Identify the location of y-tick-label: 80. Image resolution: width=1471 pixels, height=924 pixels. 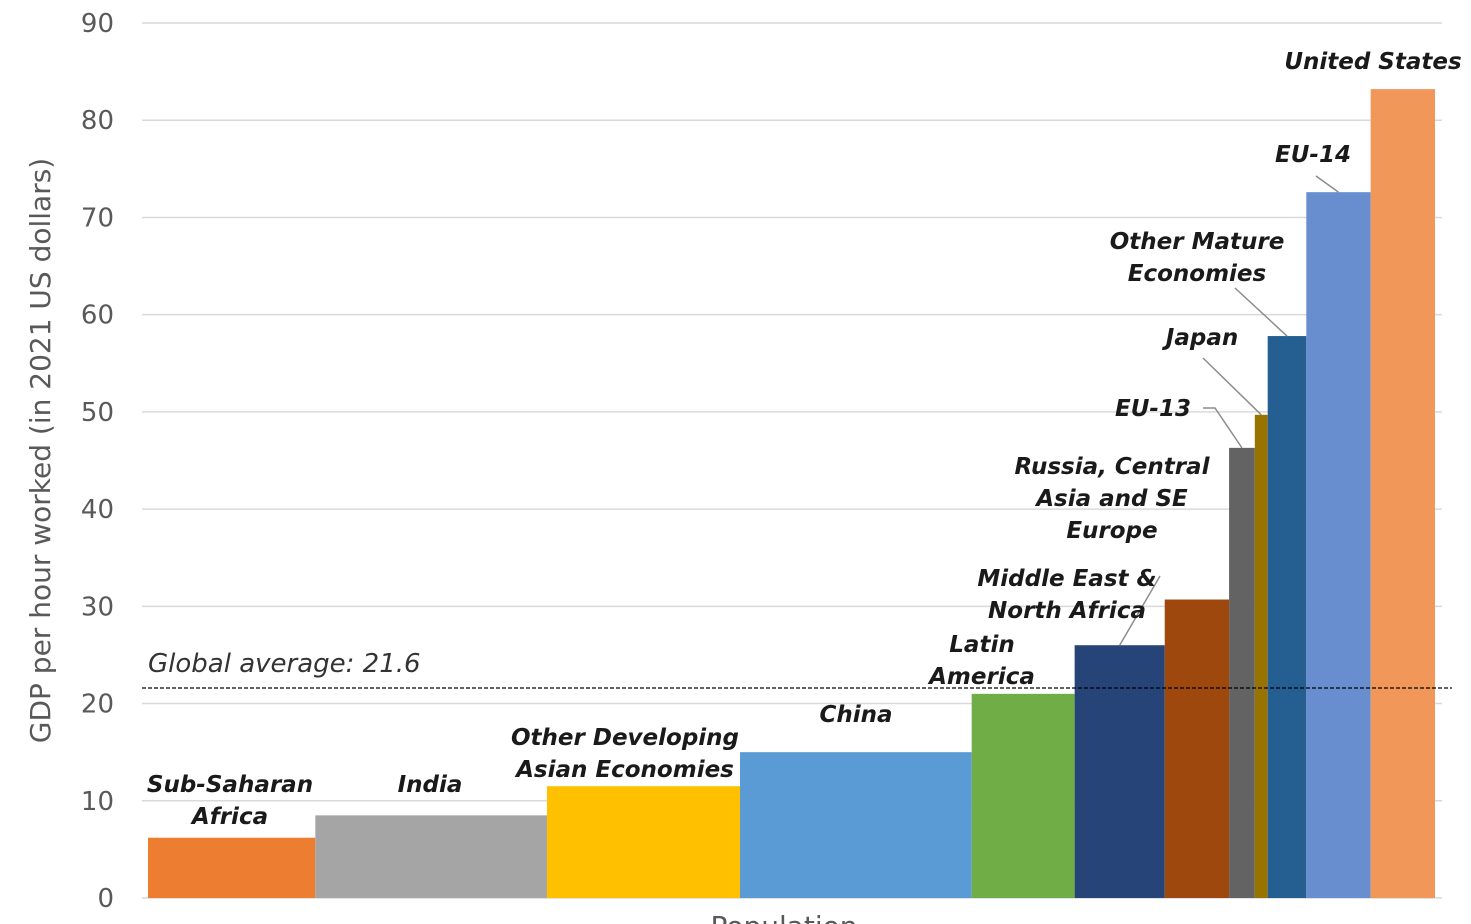
(97, 121).